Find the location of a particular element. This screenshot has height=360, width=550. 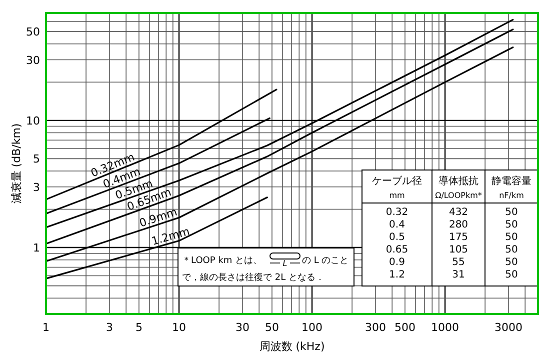

annotation: 280 is located at coordinates (458, 225).